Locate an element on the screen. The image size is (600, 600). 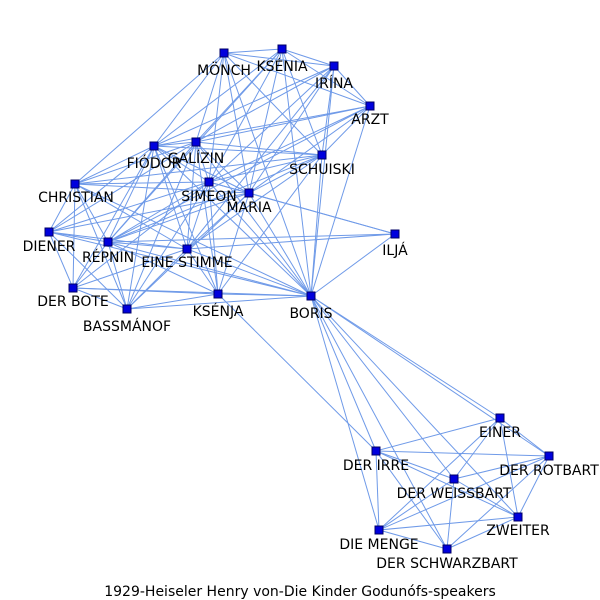
node-label: EINE STIMME is located at coordinates (186, 263).